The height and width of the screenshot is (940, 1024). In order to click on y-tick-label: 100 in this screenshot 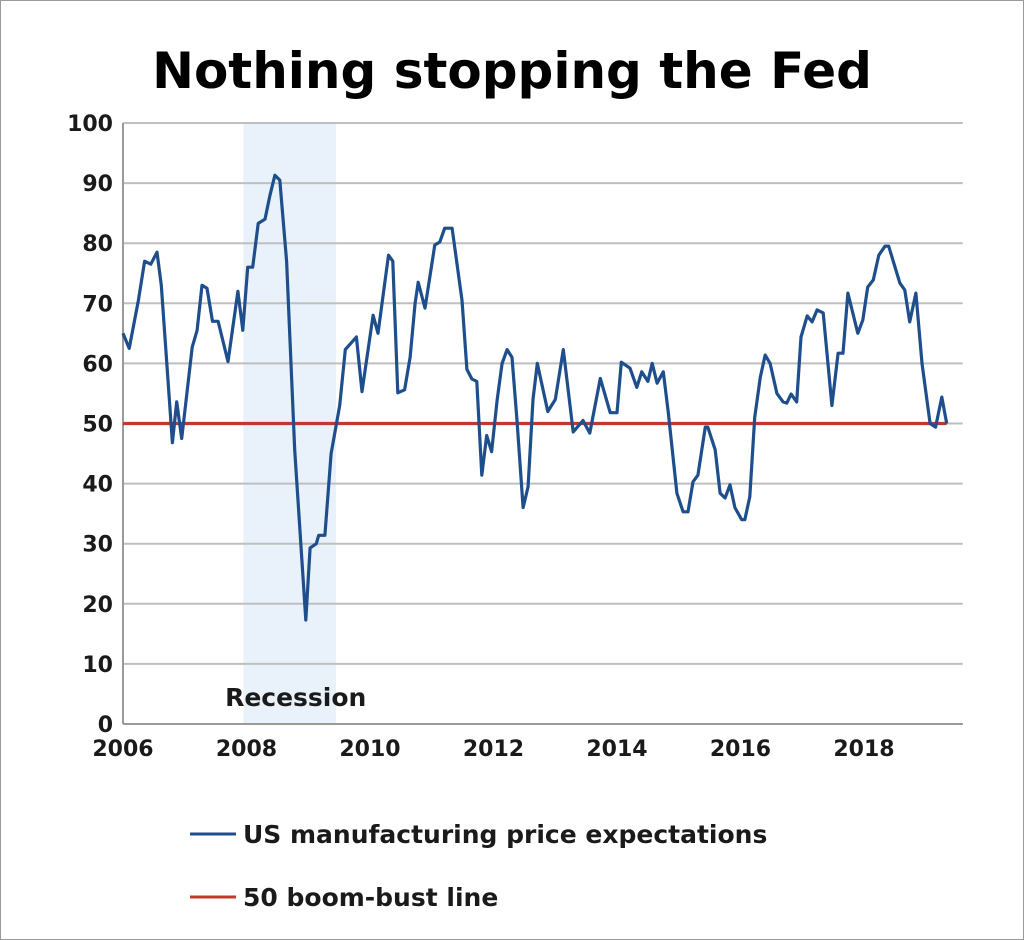, I will do `click(90, 124)`.